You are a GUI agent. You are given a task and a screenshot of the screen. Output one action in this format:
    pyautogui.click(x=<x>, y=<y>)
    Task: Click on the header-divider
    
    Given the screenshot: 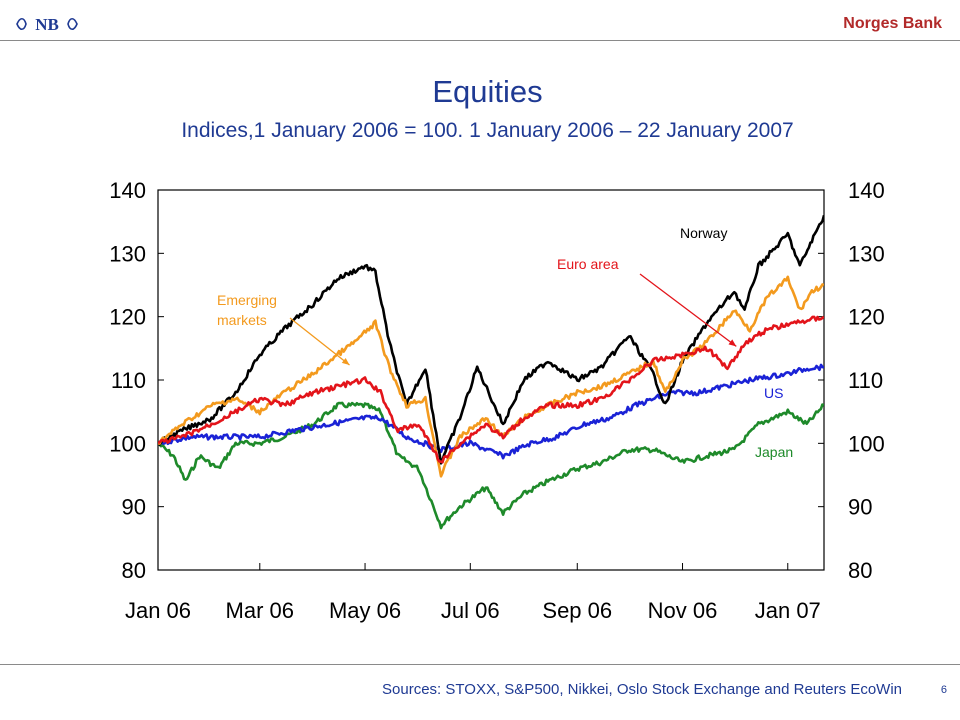 What is the action you would take?
    pyautogui.click(x=480, y=40)
    